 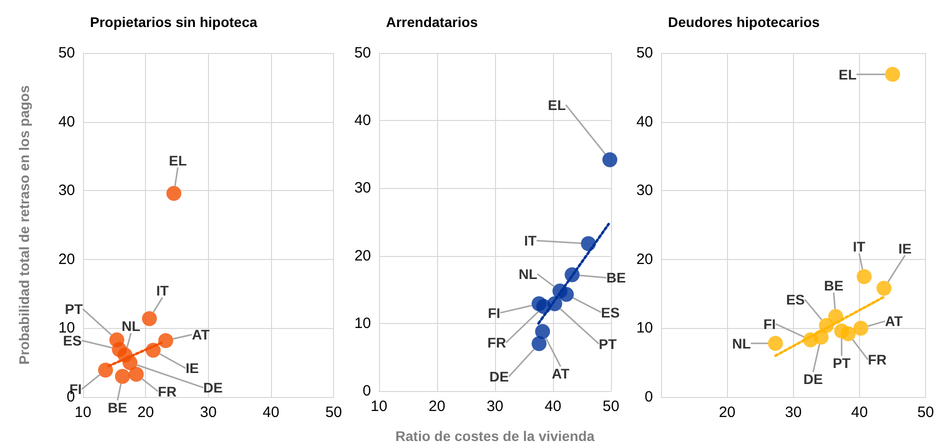 What do you see at coordinates (24, 225) in the screenshot?
I see `y-axis-title: Probabilidad total de retraso en los pagos` at bounding box center [24, 225].